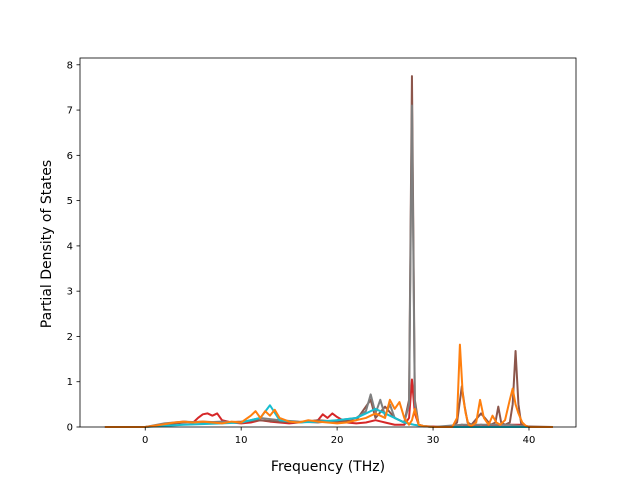  What do you see at coordinates (70, 292) in the screenshot?
I see `y-tick-label: 3` at bounding box center [70, 292].